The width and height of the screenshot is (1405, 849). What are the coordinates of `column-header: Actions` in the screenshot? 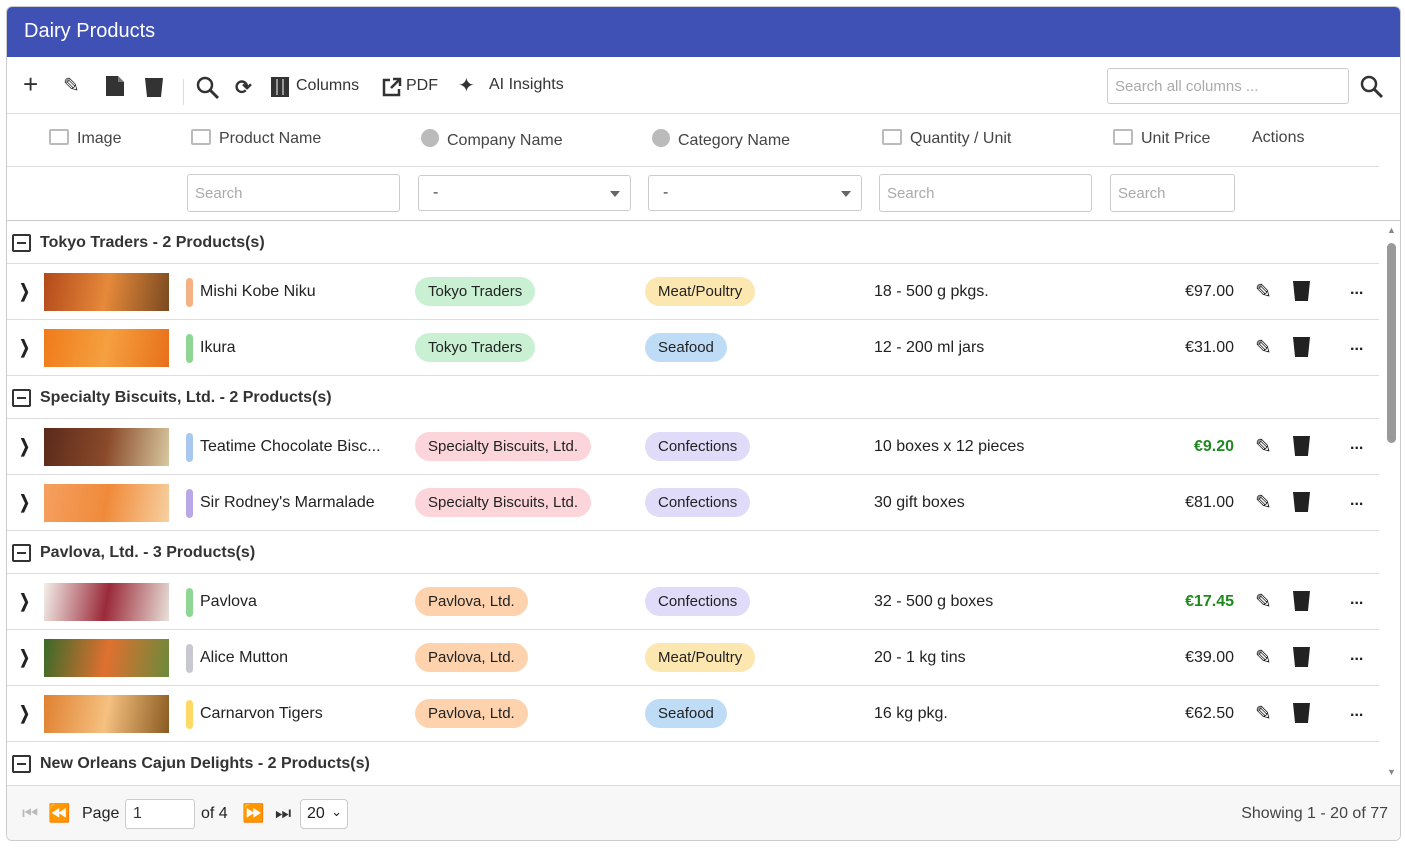 It's located at (1278, 138).